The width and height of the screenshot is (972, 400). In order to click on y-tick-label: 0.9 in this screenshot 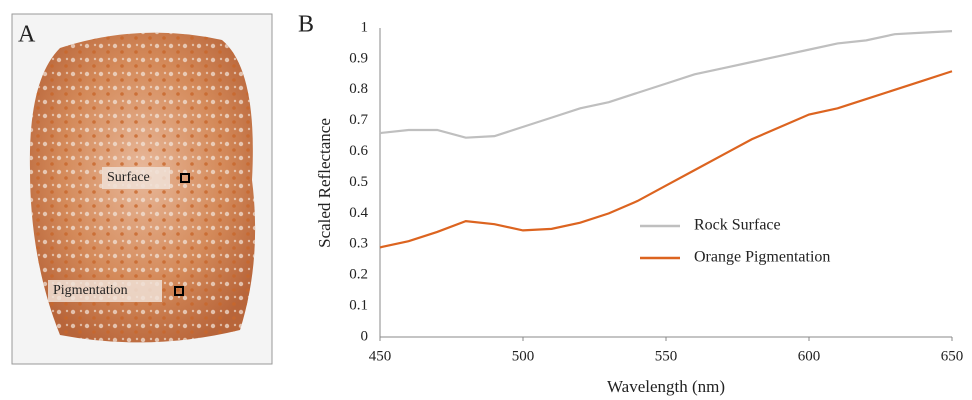, I will do `click(358, 58)`.